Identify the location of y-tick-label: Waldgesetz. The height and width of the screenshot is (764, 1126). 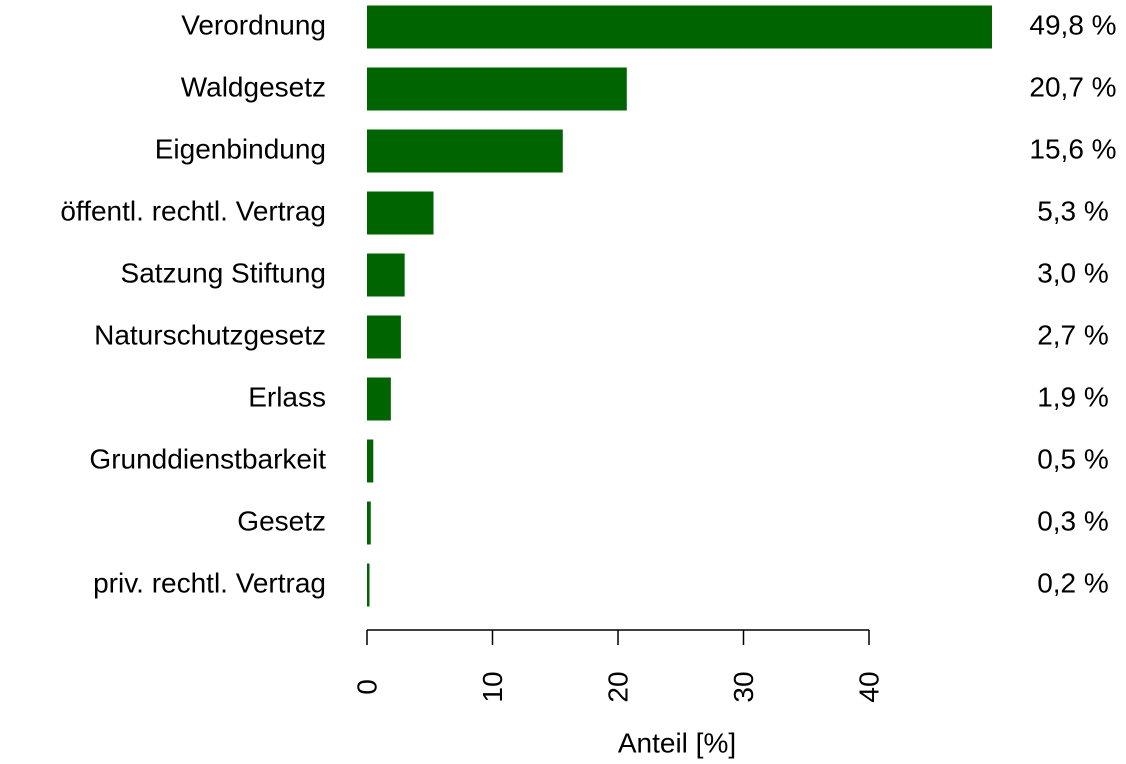
(253, 86).